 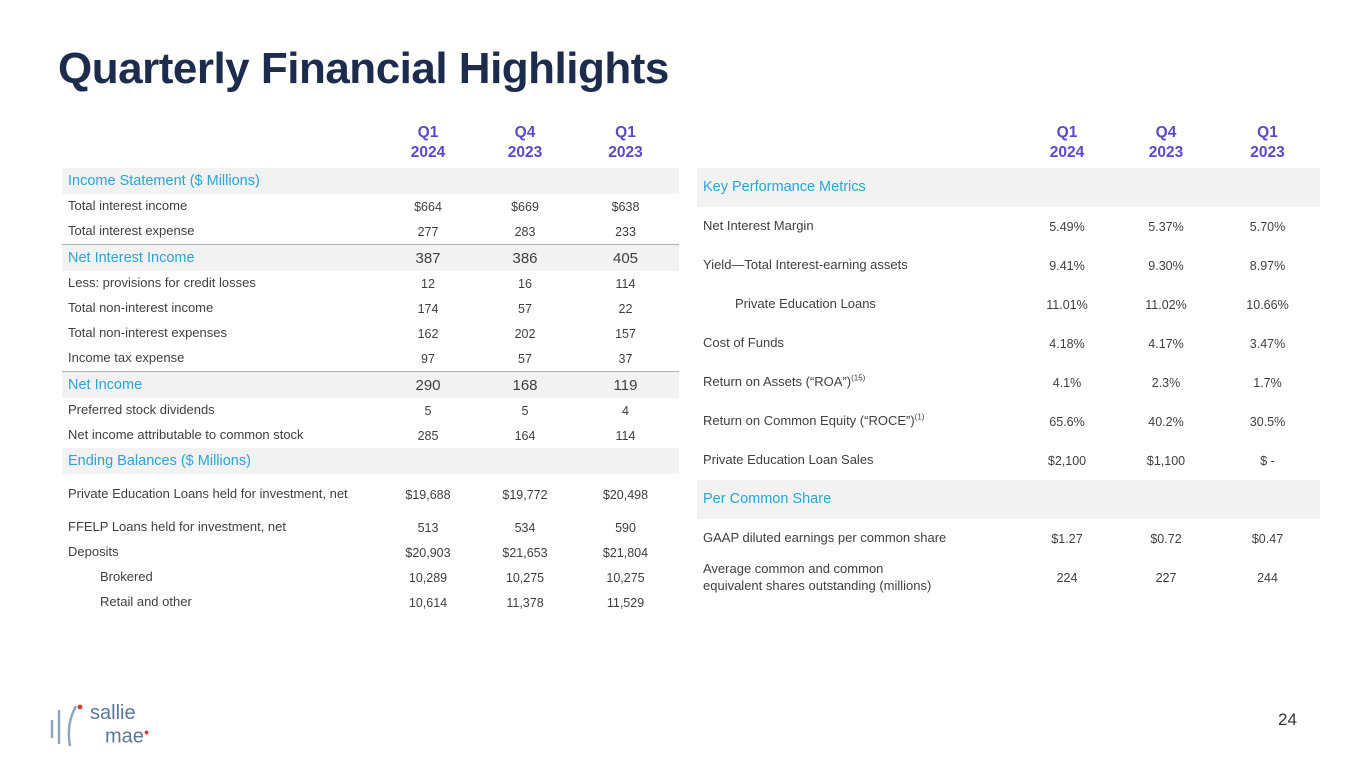 I want to click on cell-value: 11,378, so click(x=525, y=602).